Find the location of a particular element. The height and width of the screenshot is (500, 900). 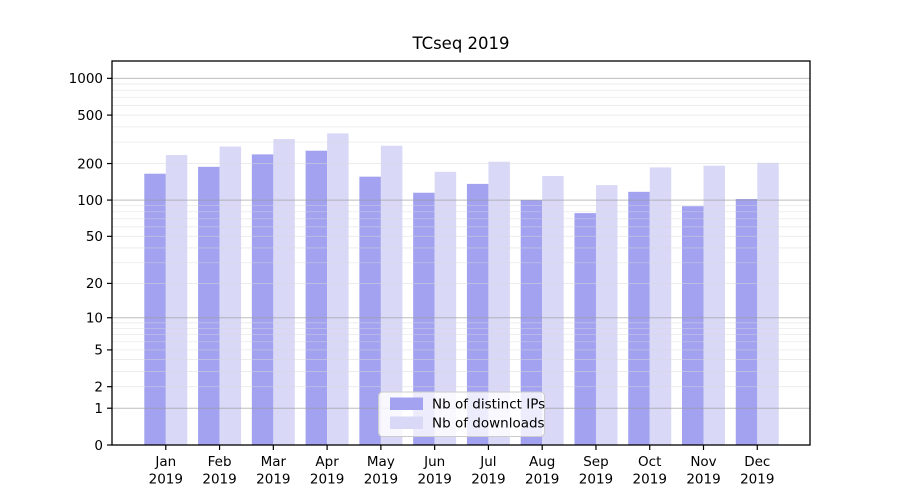

x-tick-label-month: Oct is located at coordinates (649, 462).